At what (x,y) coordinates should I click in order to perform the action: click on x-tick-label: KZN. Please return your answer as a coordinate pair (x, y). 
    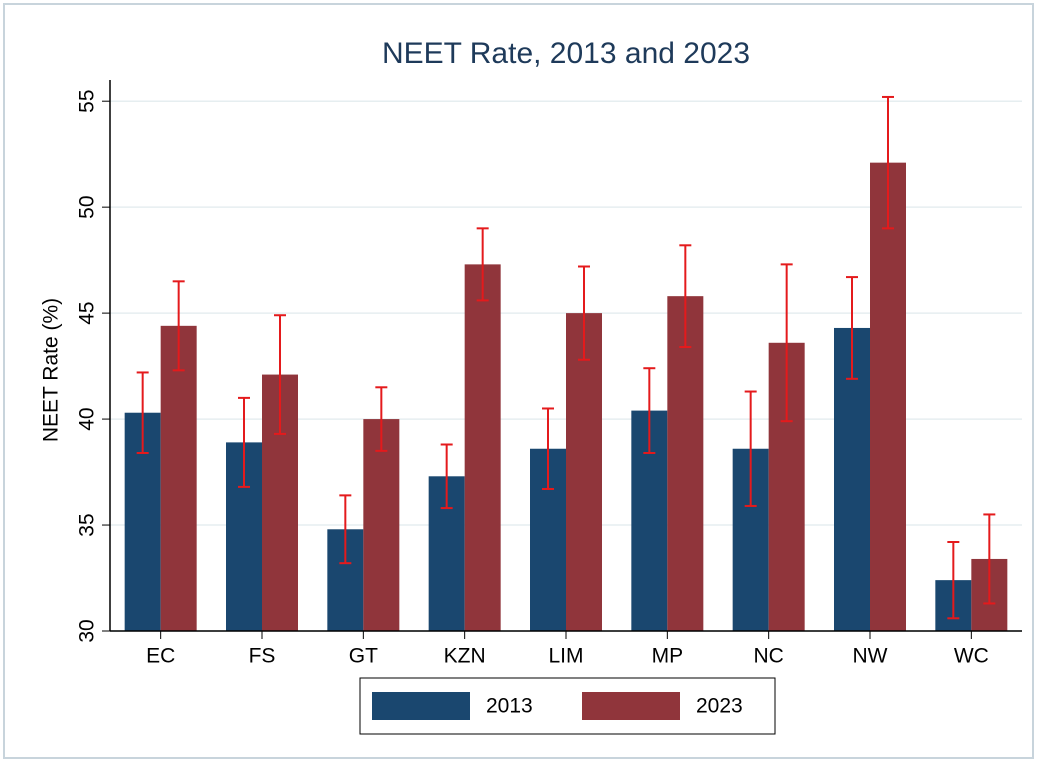
    Looking at the image, I should click on (465, 656).